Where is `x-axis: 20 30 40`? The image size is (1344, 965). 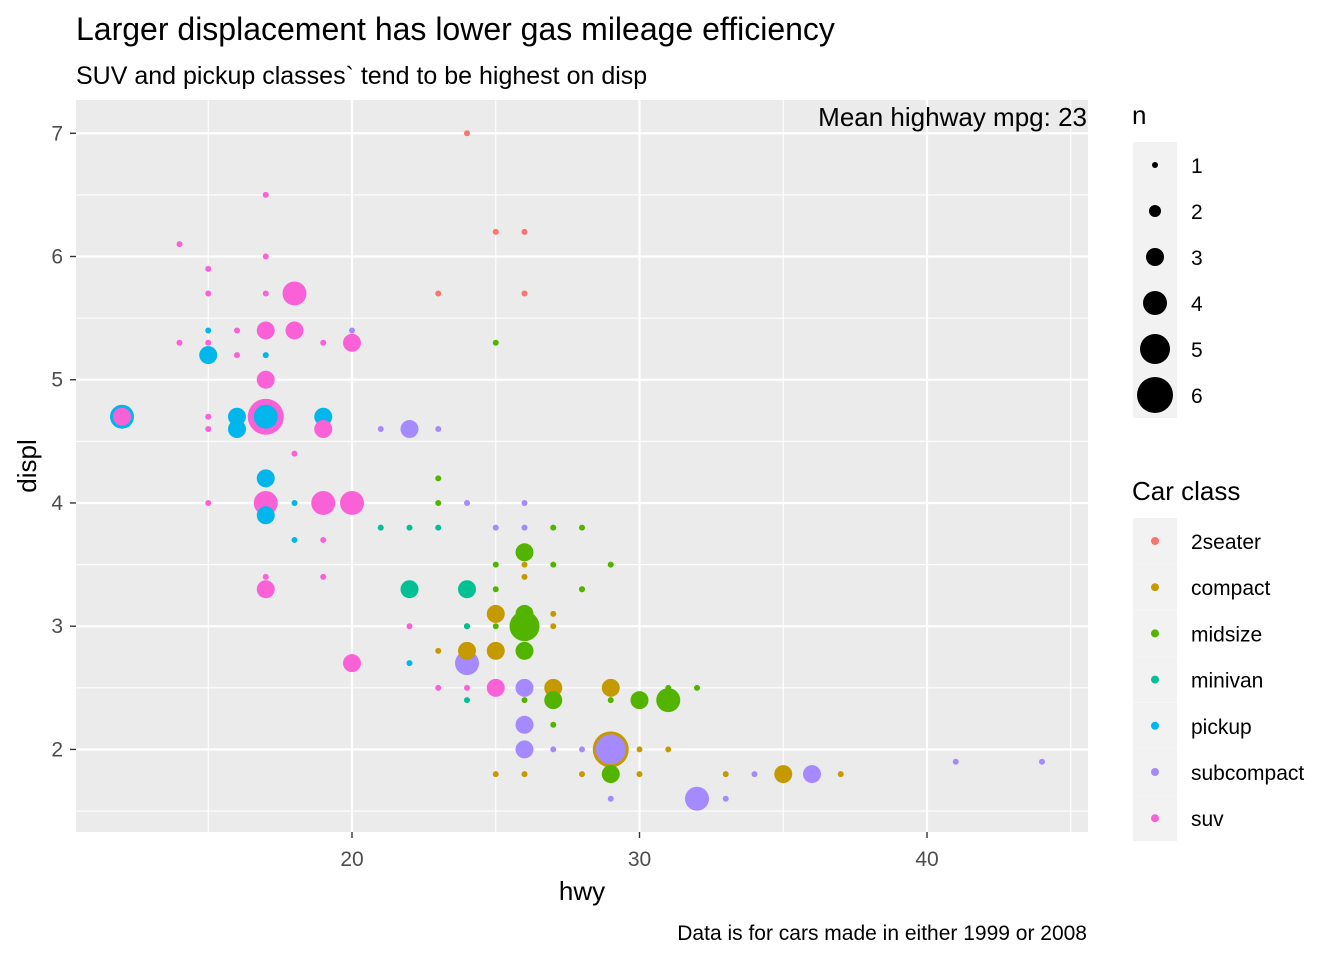 x-axis: 20 30 40 is located at coordinates (639, 851).